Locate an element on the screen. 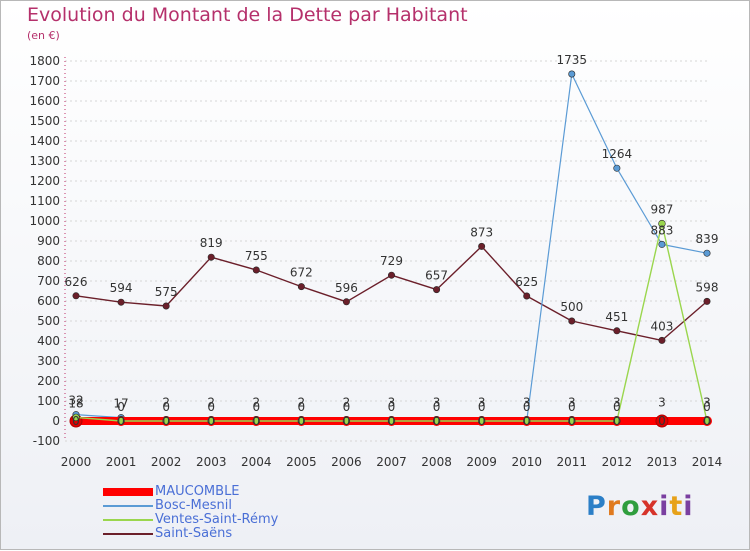  y-tick-label: 1100 is located at coordinates (44, 201).